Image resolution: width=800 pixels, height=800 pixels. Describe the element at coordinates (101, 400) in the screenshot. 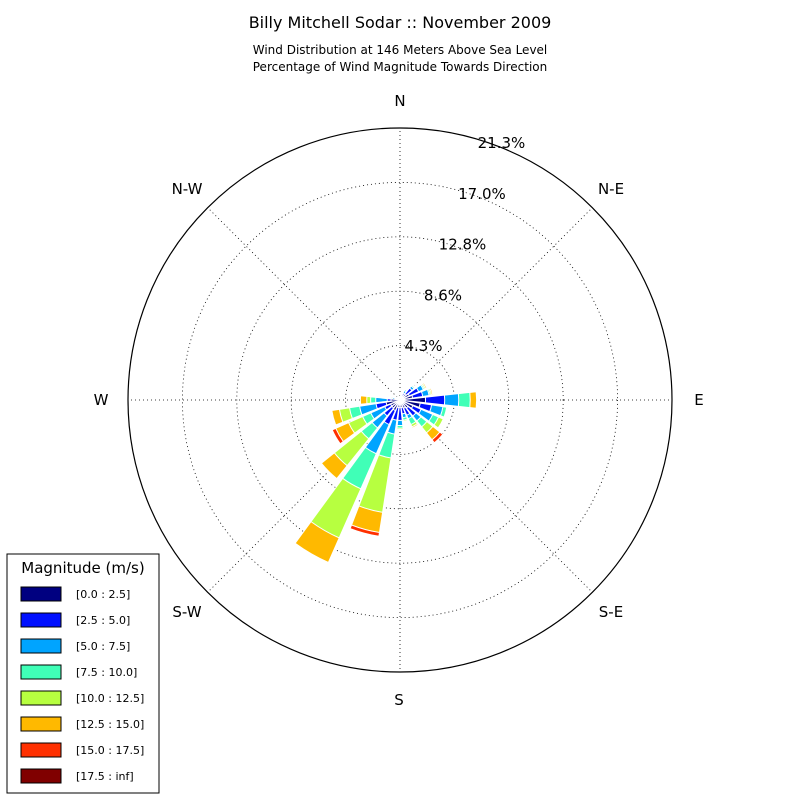

I see `compass-label-w: W` at that location.